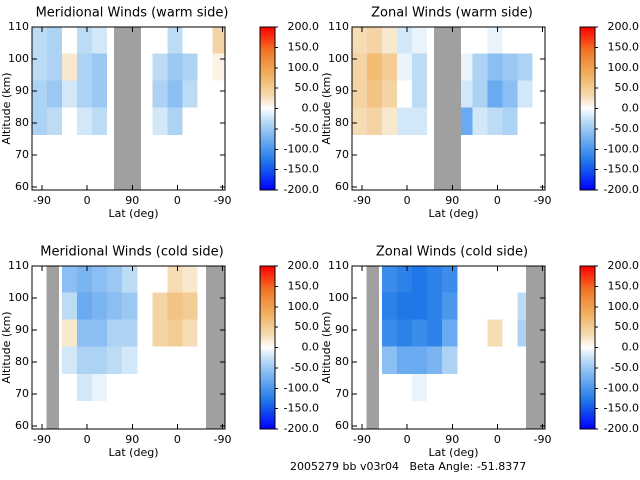  What do you see at coordinates (134, 213) in the screenshot?
I see `x-axis-label: Lat (deg)` at bounding box center [134, 213].